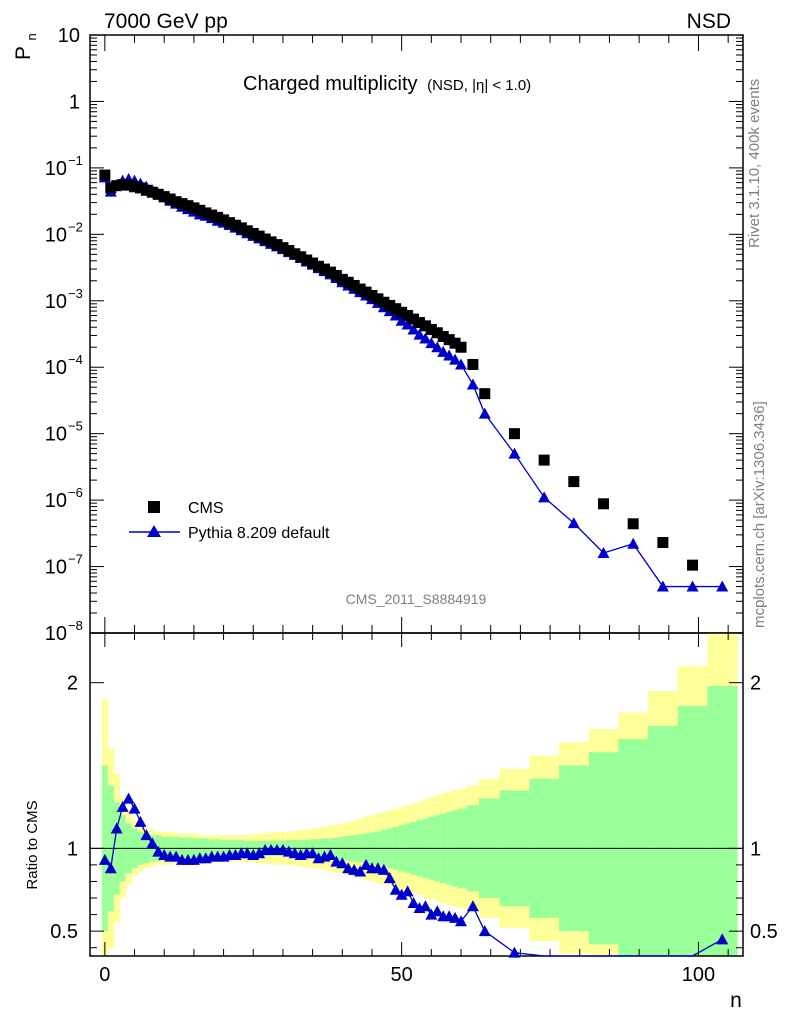  What do you see at coordinates (31, 36) in the screenshot?
I see `y-axis-label-sub: n` at bounding box center [31, 36].